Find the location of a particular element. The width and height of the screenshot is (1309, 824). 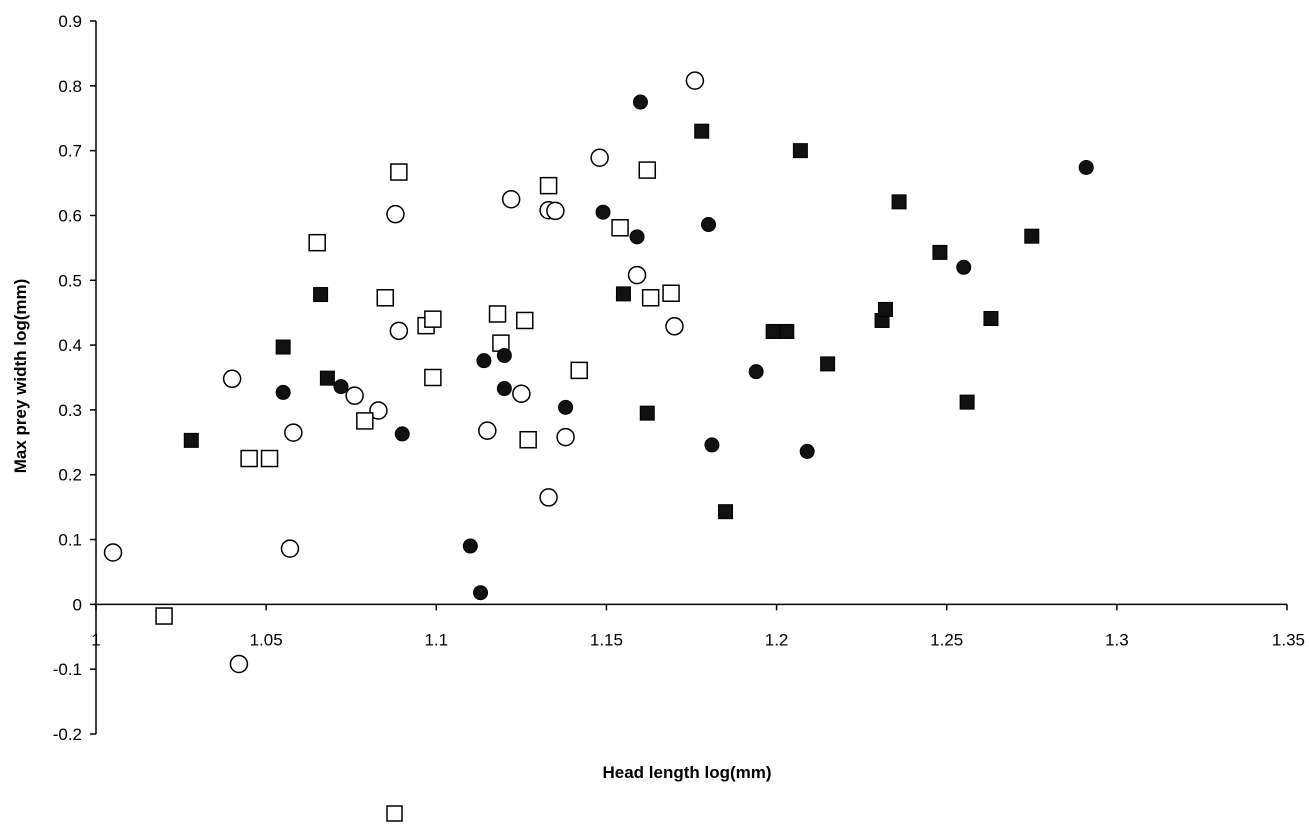

y-tick-label: -0.2 is located at coordinates (67, 734).